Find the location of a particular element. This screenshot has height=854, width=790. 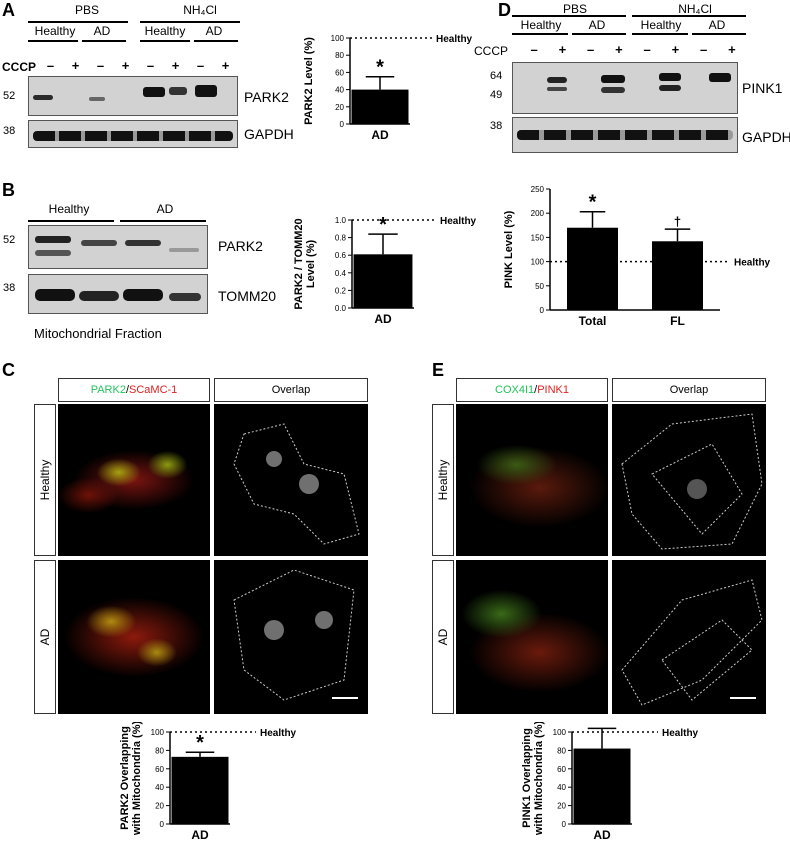

a-bar-chart: PARK2 Level (%) 0 20 40 60 80 100 Healthy * AD is located at coordinates (388, 88).